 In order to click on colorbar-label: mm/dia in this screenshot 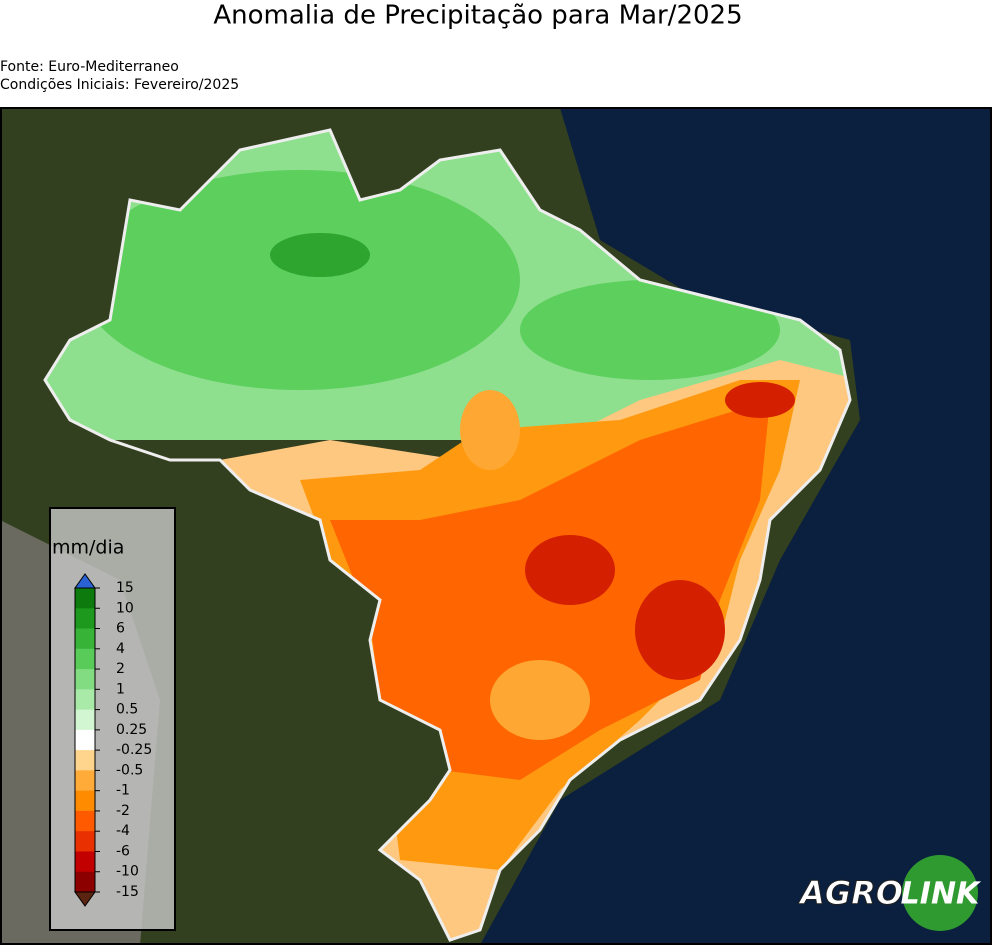, I will do `click(88, 548)`.